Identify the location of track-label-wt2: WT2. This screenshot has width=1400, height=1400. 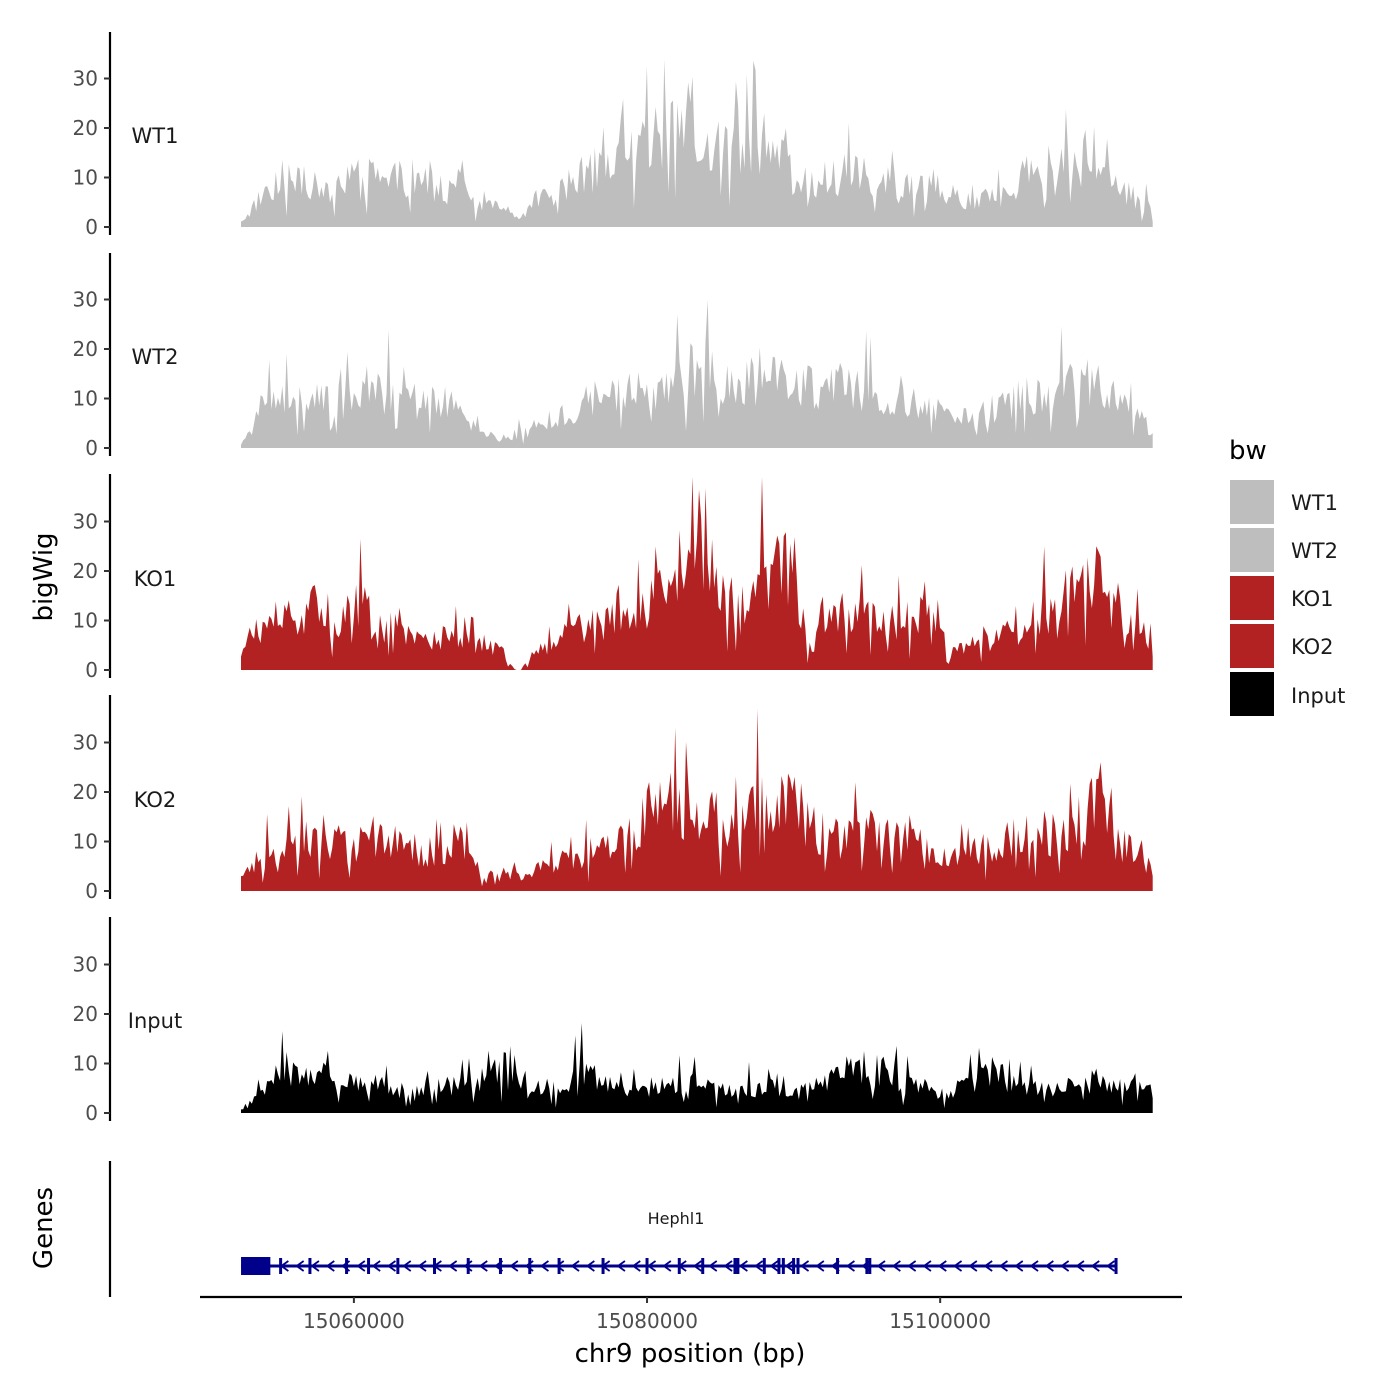
(155, 357).